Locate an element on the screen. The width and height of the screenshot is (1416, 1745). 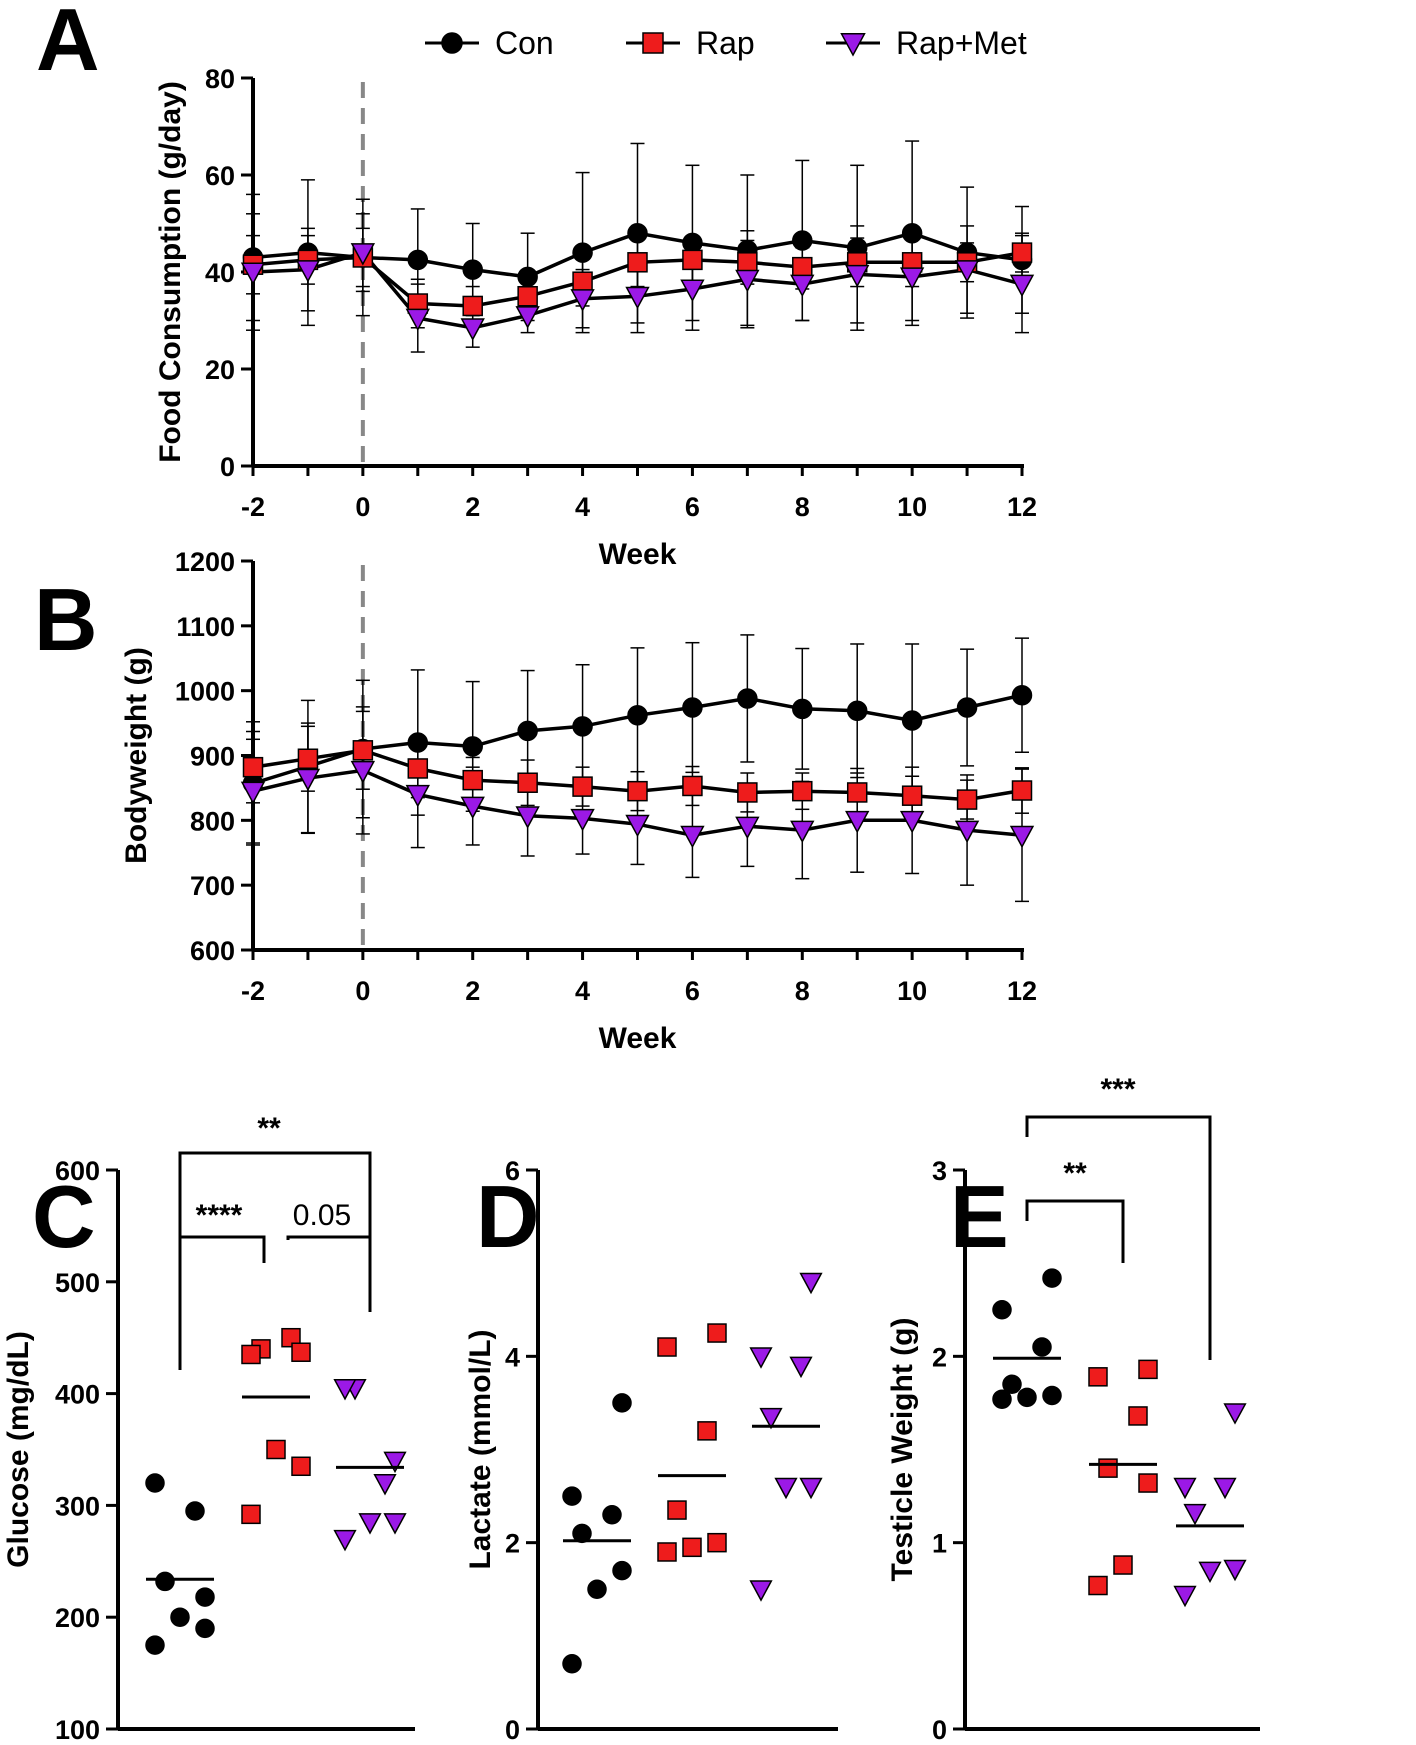
y-tick-label: 1000 is located at coordinates (205, 692).